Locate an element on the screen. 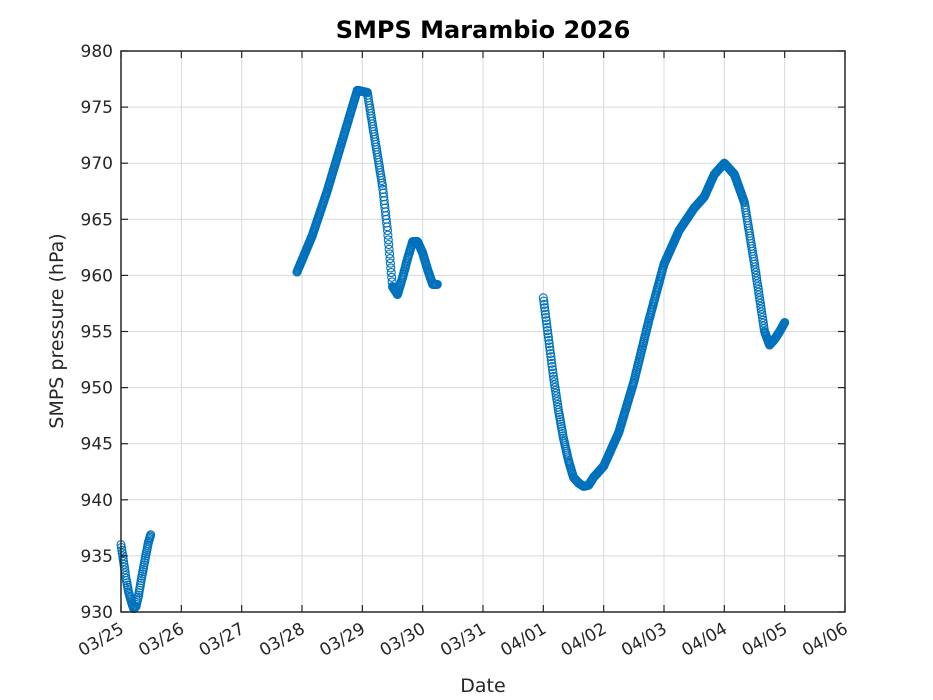  y-tick-label: 965 is located at coordinates (97, 220).